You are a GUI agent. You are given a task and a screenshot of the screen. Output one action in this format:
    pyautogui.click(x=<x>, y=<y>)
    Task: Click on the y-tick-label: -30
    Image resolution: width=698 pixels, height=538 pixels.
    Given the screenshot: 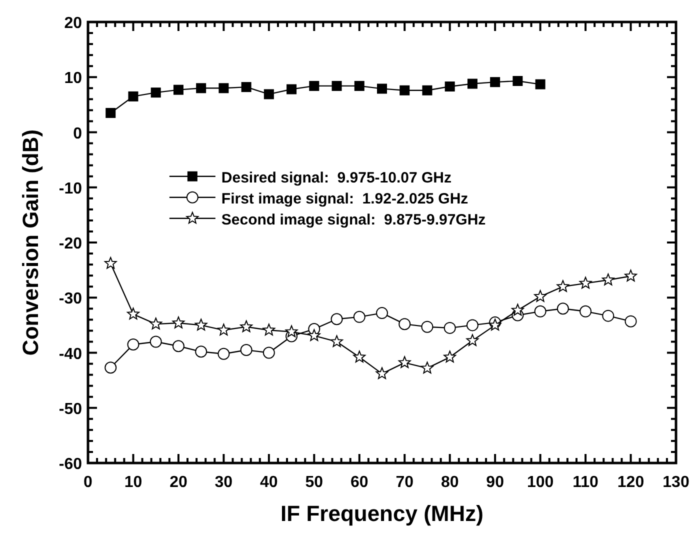 What is the action you would take?
    pyautogui.click(x=70, y=299)
    